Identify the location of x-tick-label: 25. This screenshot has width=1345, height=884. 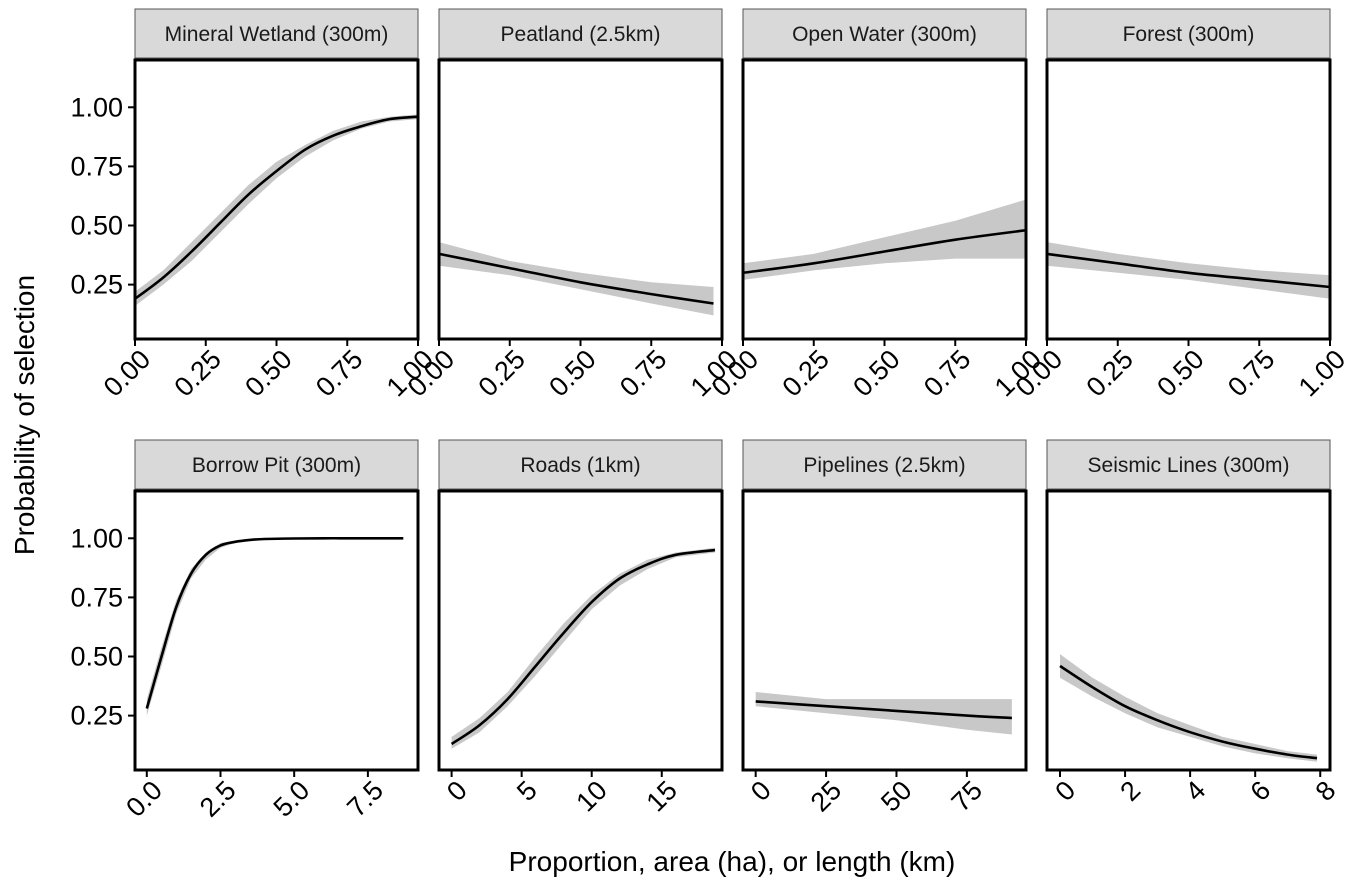
(826, 796).